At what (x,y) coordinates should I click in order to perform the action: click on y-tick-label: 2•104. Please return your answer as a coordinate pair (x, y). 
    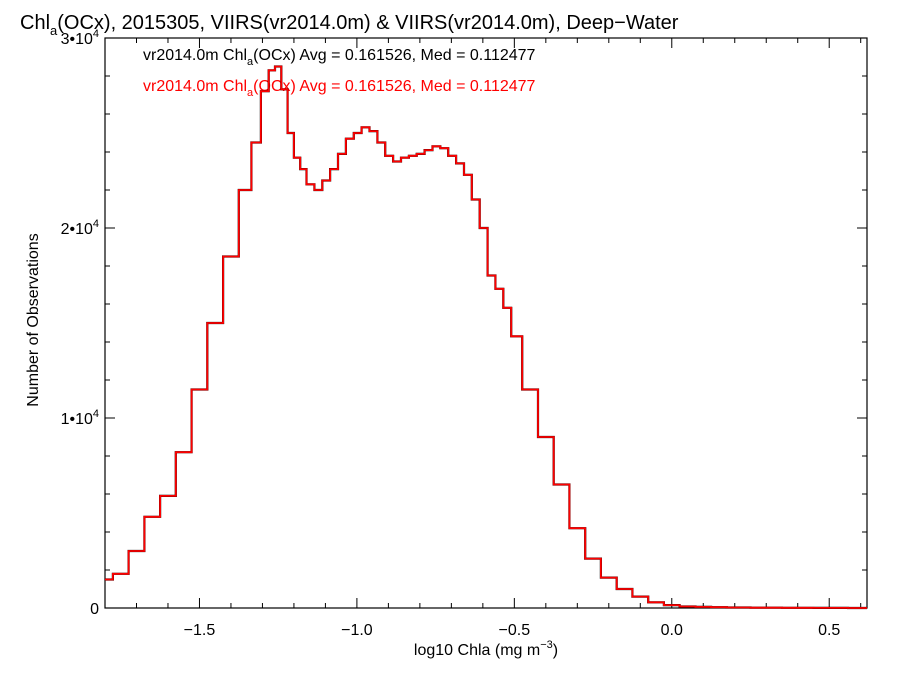
    Looking at the image, I should click on (80, 228).